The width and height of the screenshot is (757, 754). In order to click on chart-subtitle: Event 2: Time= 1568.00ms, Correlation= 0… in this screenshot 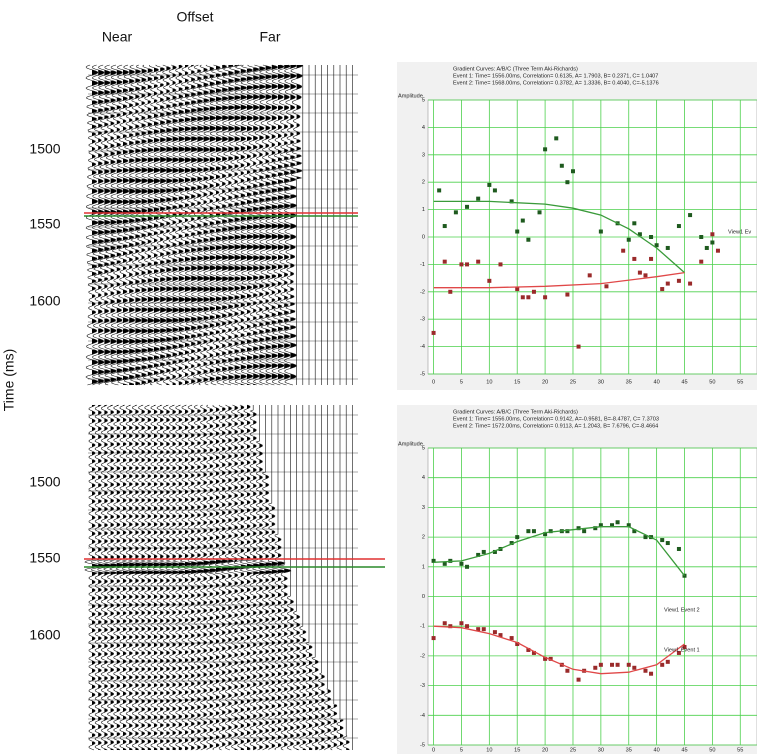, I will do `click(556, 83)`.